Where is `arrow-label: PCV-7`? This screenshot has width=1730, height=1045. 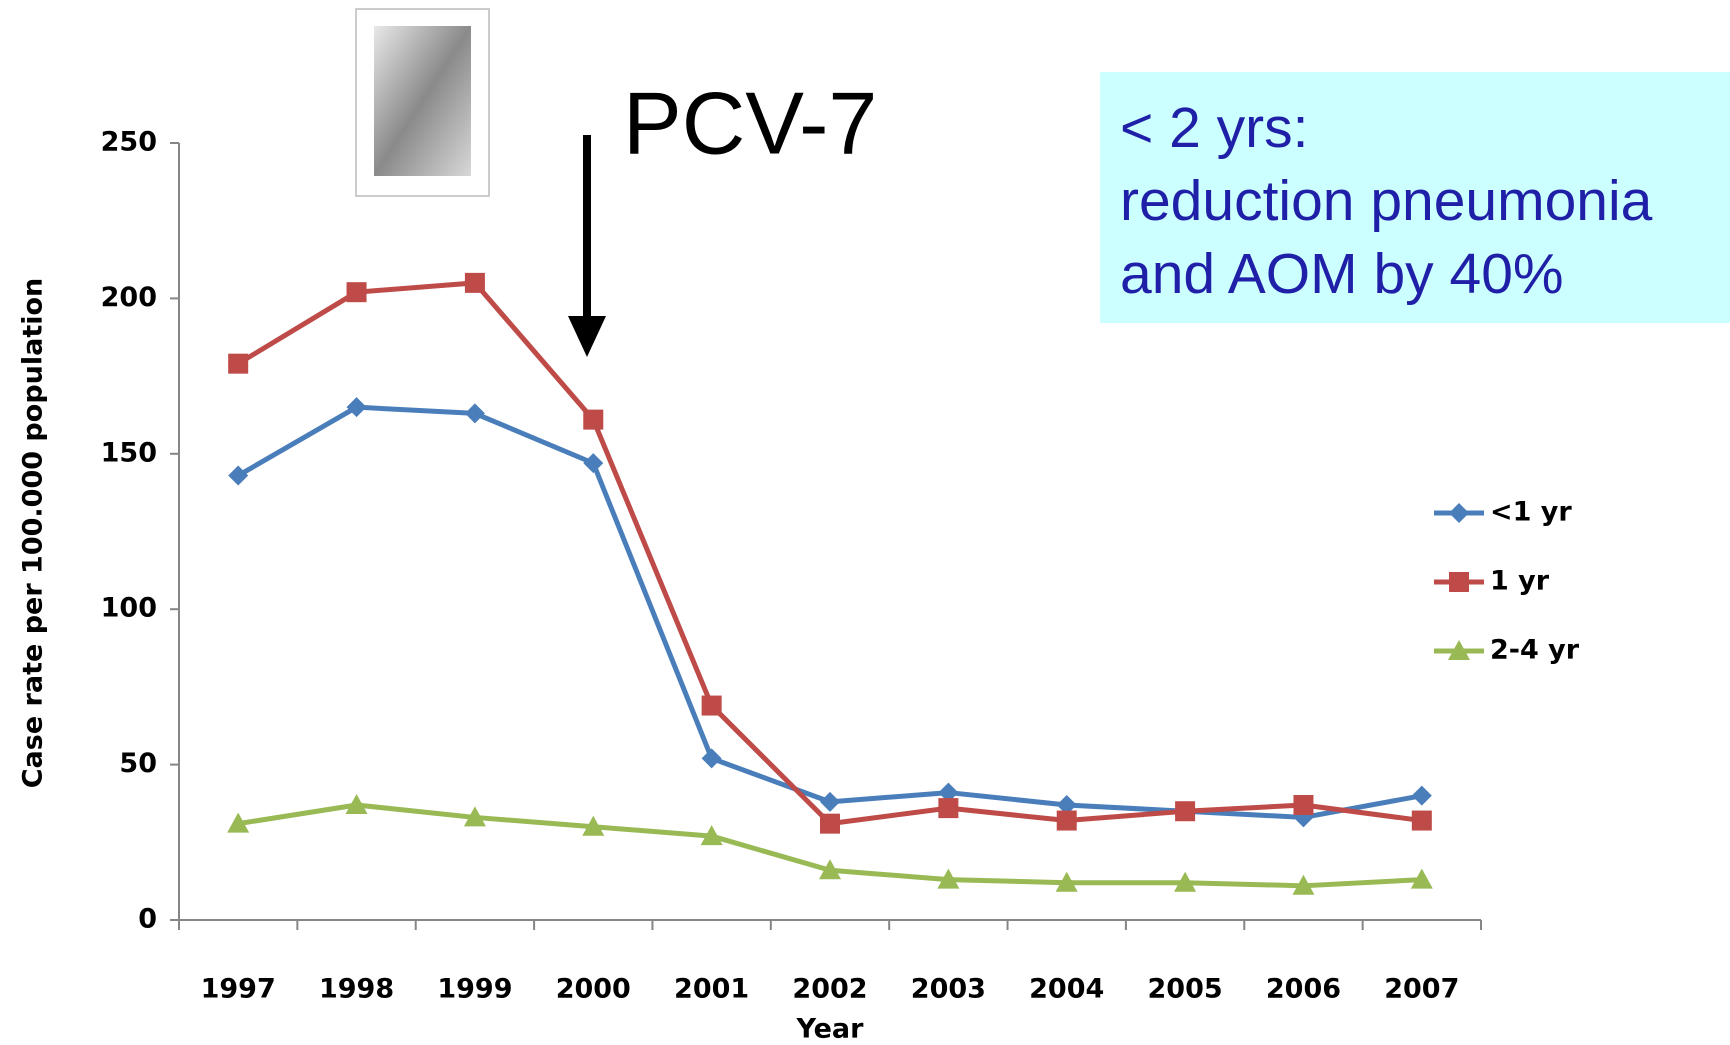
arrow-label: PCV-7 is located at coordinates (750, 122).